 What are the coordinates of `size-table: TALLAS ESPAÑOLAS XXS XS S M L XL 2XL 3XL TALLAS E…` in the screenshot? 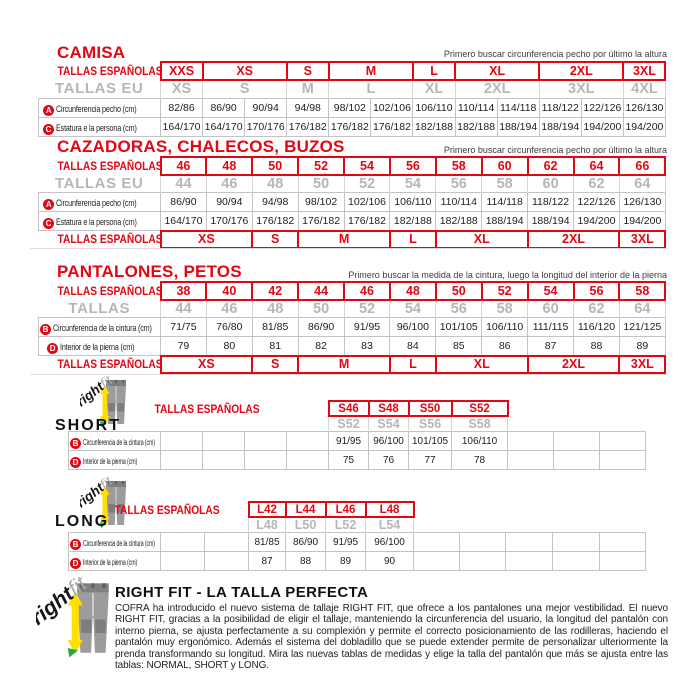 It's located at (352, 99).